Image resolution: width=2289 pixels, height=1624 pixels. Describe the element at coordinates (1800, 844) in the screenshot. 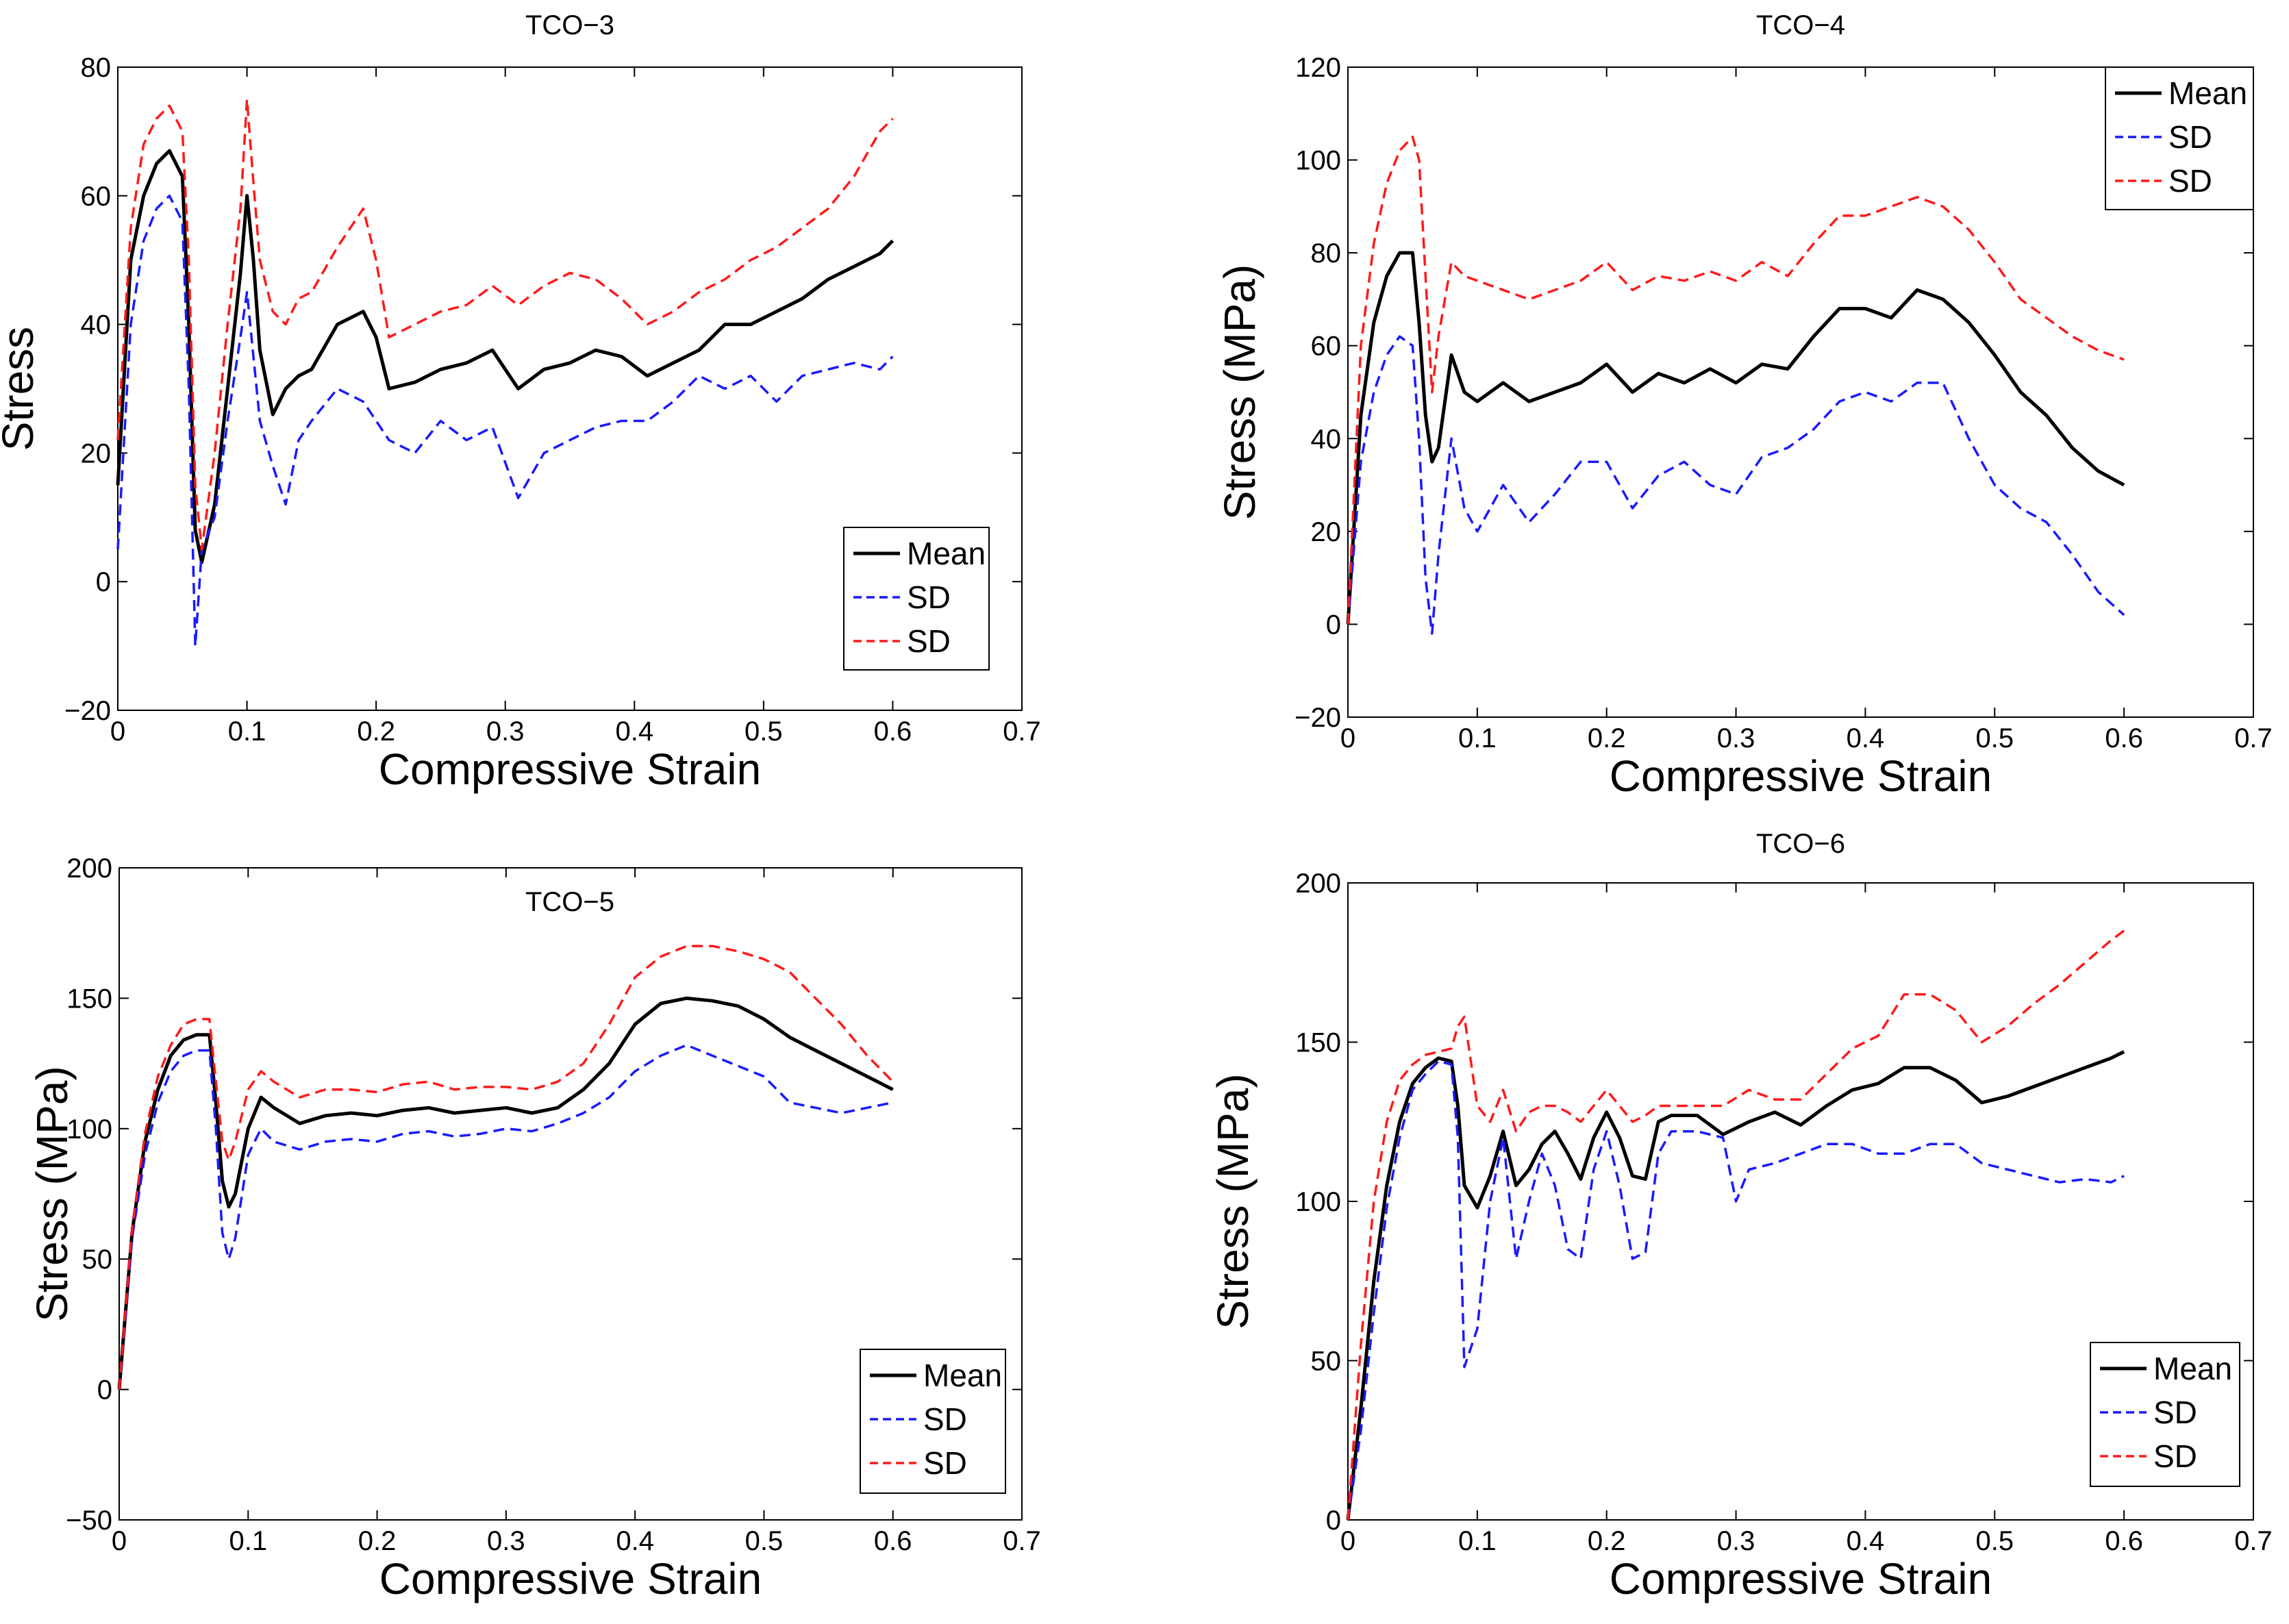

I see `chart-title: TCO−6` at that location.